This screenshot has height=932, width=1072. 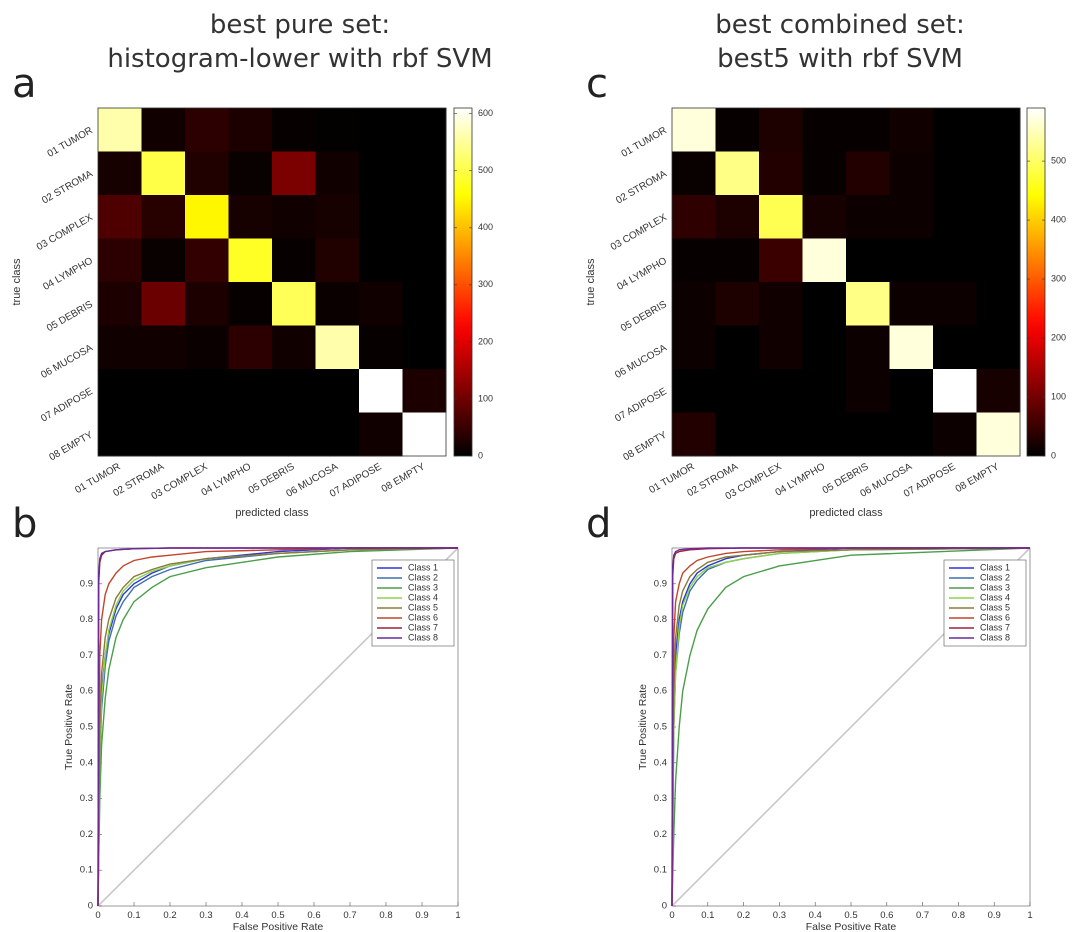 I want to click on x-tick-label: 0.3, so click(x=205, y=915).